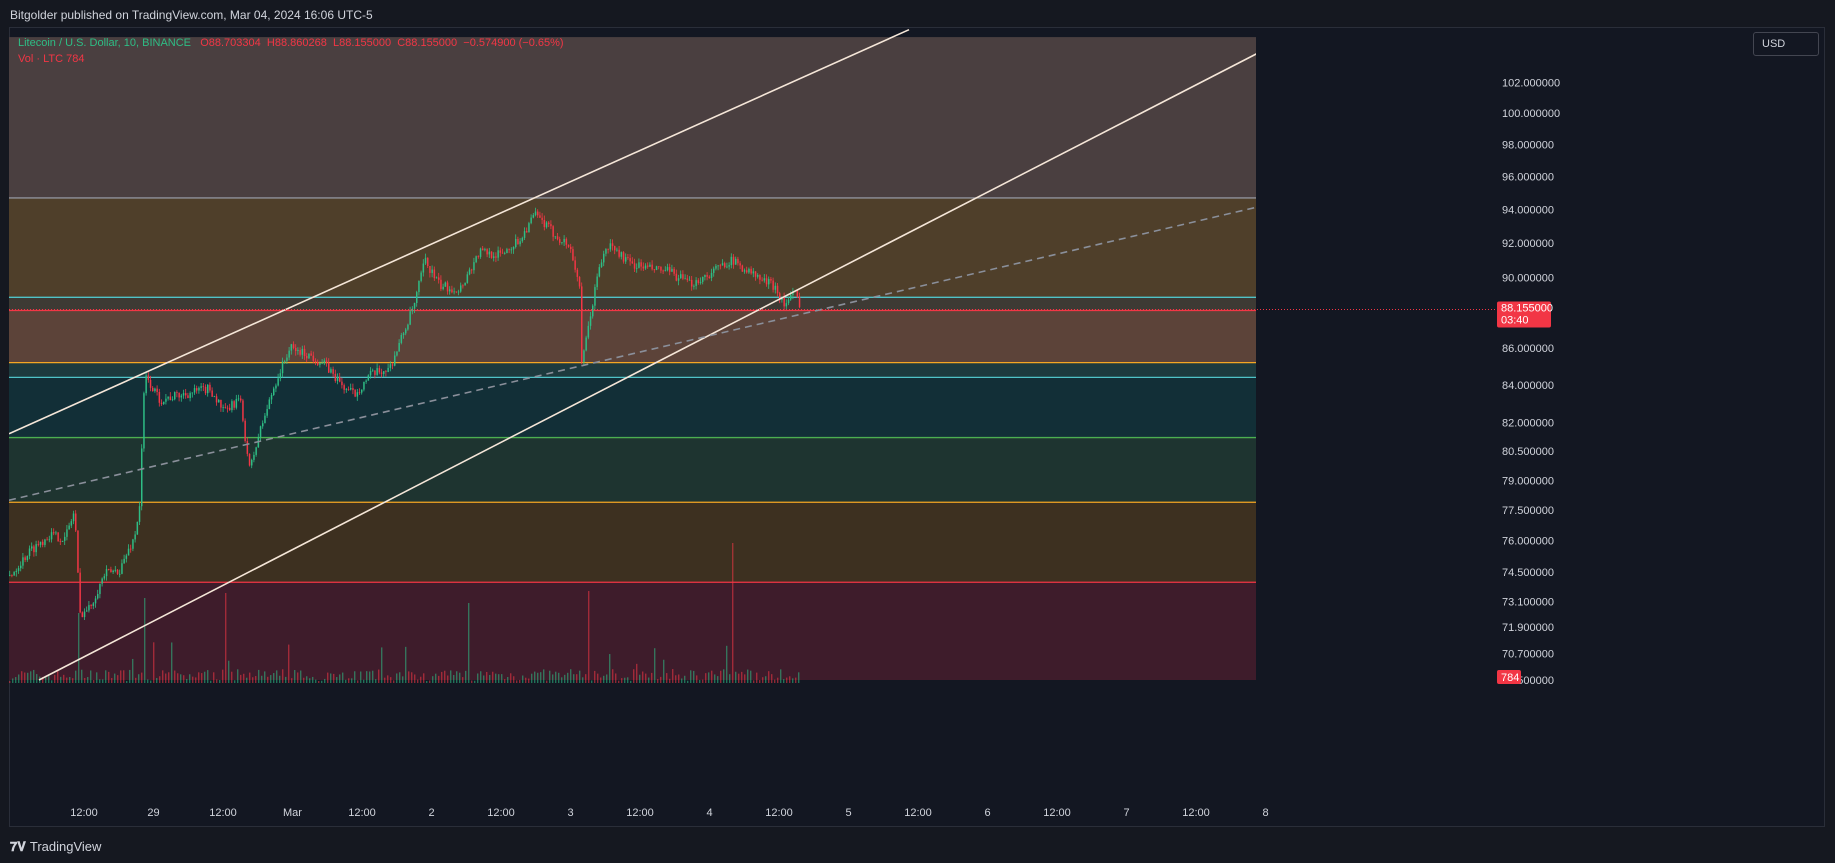  I want to click on close-value: 88.155000, so click(431, 43).